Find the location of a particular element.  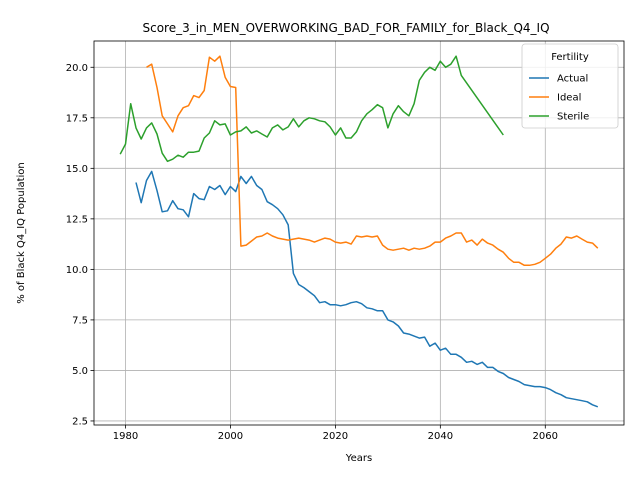

legend-box is located at coordinates (570, 86).